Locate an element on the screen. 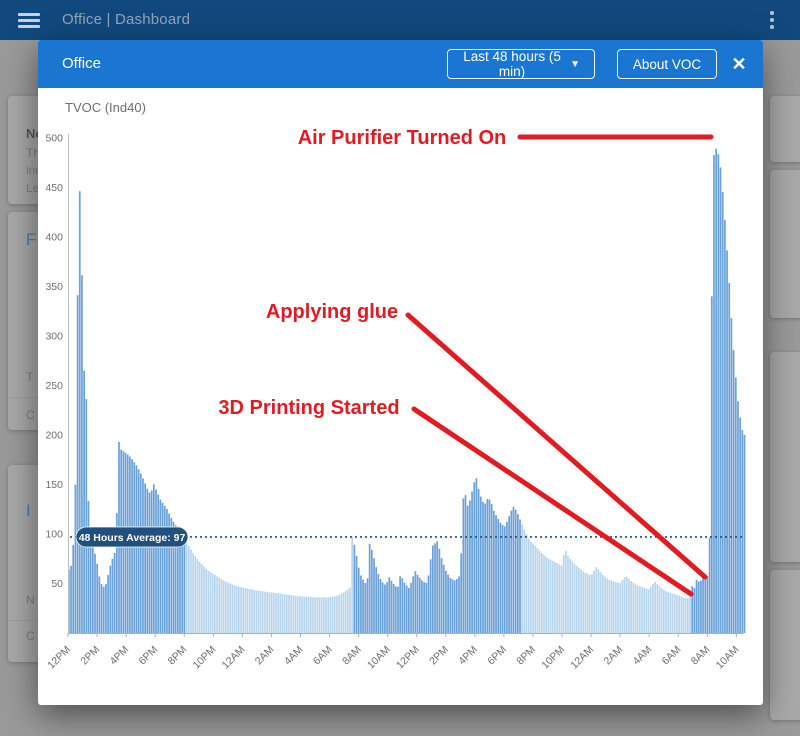 This screenshot has height=736, width=800. chart-title: TVOC (Ind40) is located at coordinates (105, 107).